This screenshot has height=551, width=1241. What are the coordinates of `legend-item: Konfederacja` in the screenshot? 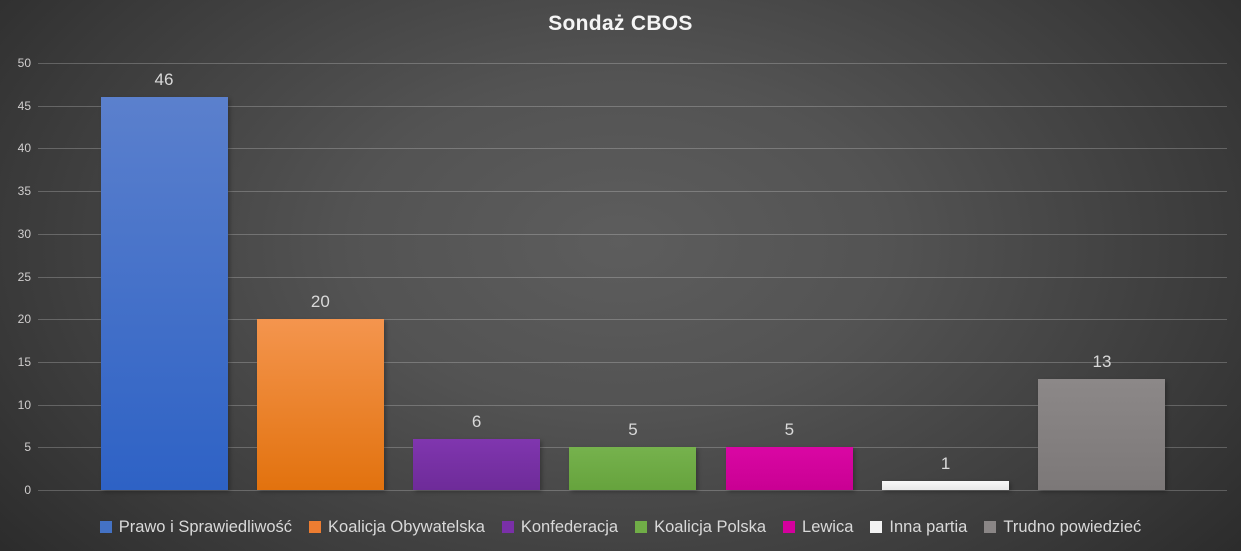 It's located at (560, 527).